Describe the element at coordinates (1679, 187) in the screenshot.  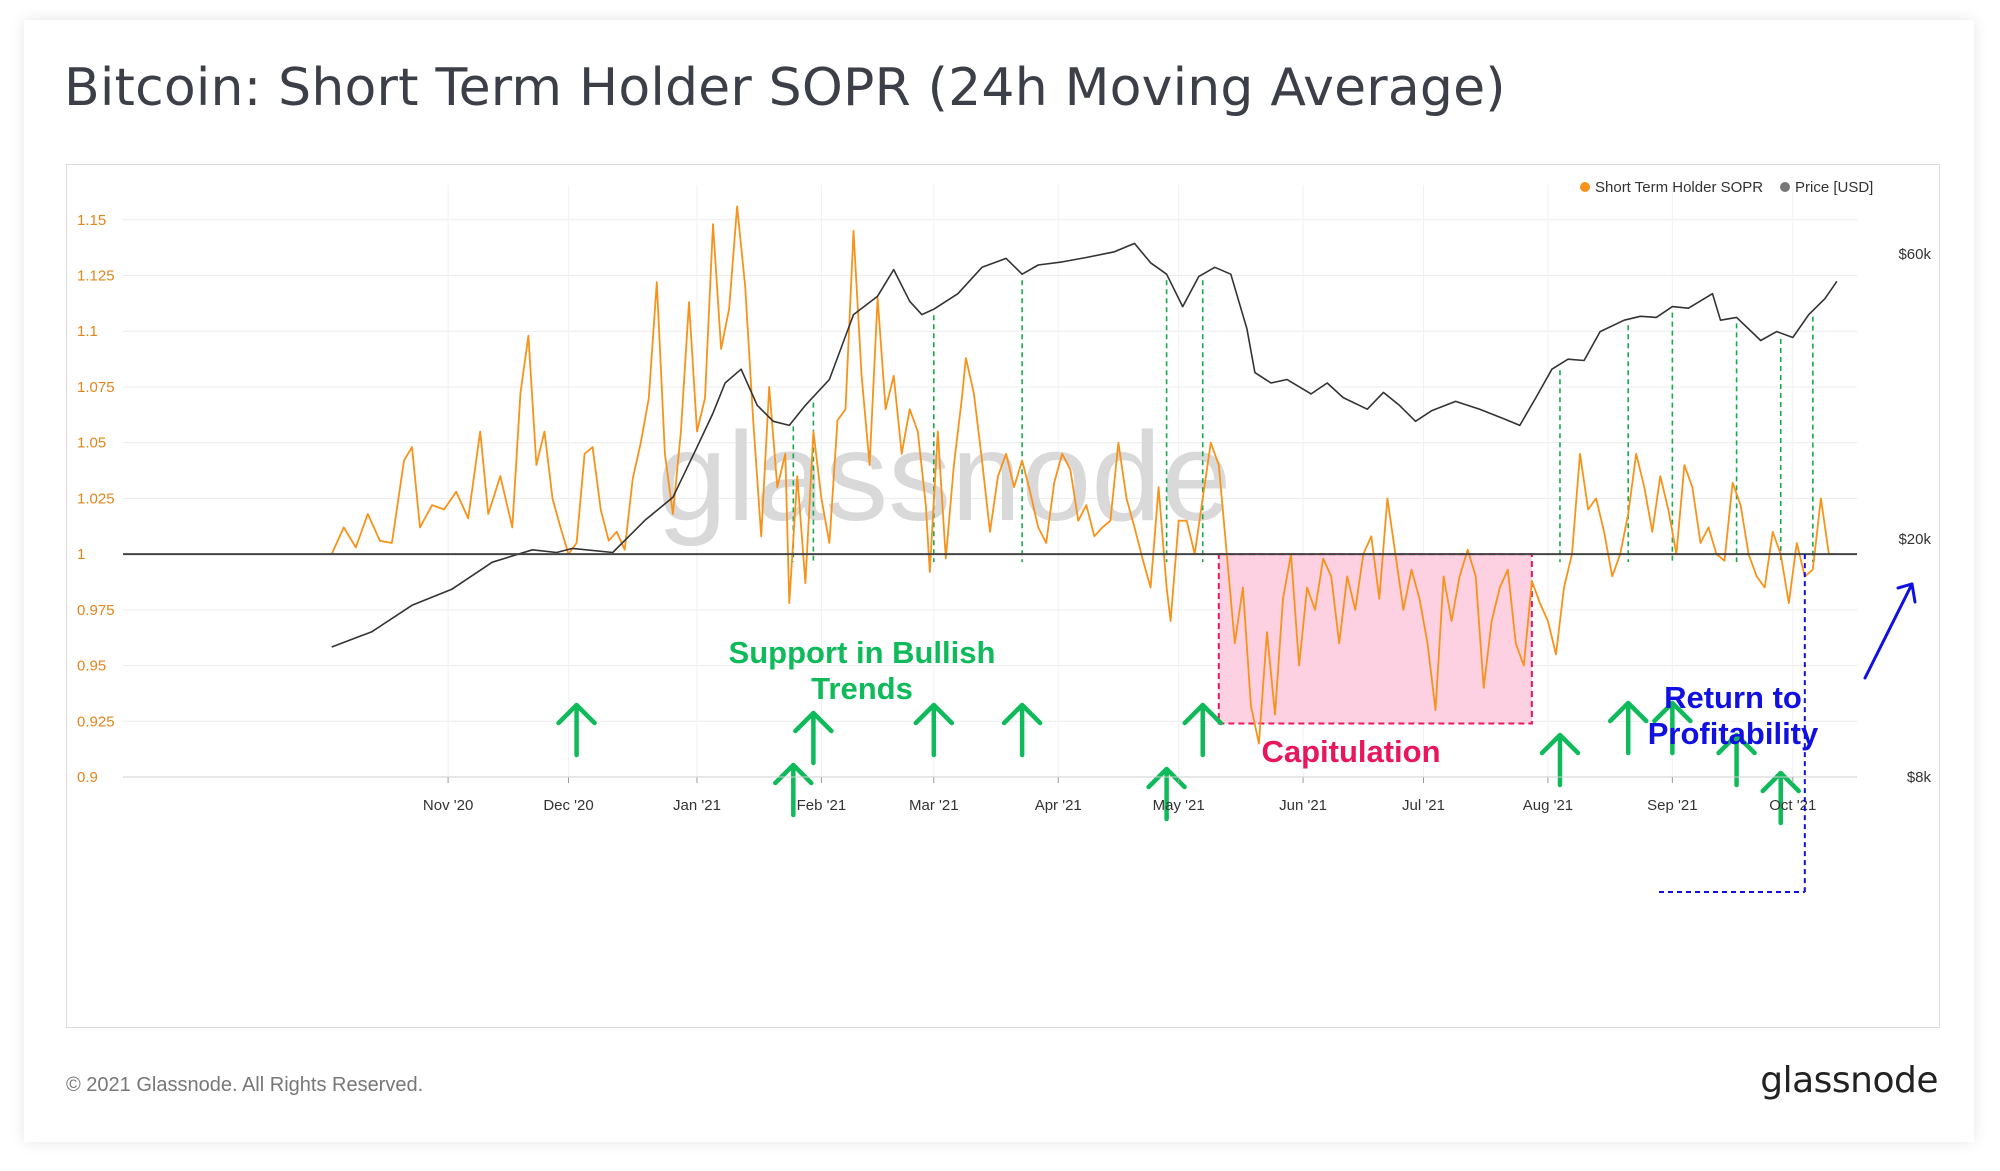
I see `legend-label-sopr: Short Term Holder SOPR` at that location.